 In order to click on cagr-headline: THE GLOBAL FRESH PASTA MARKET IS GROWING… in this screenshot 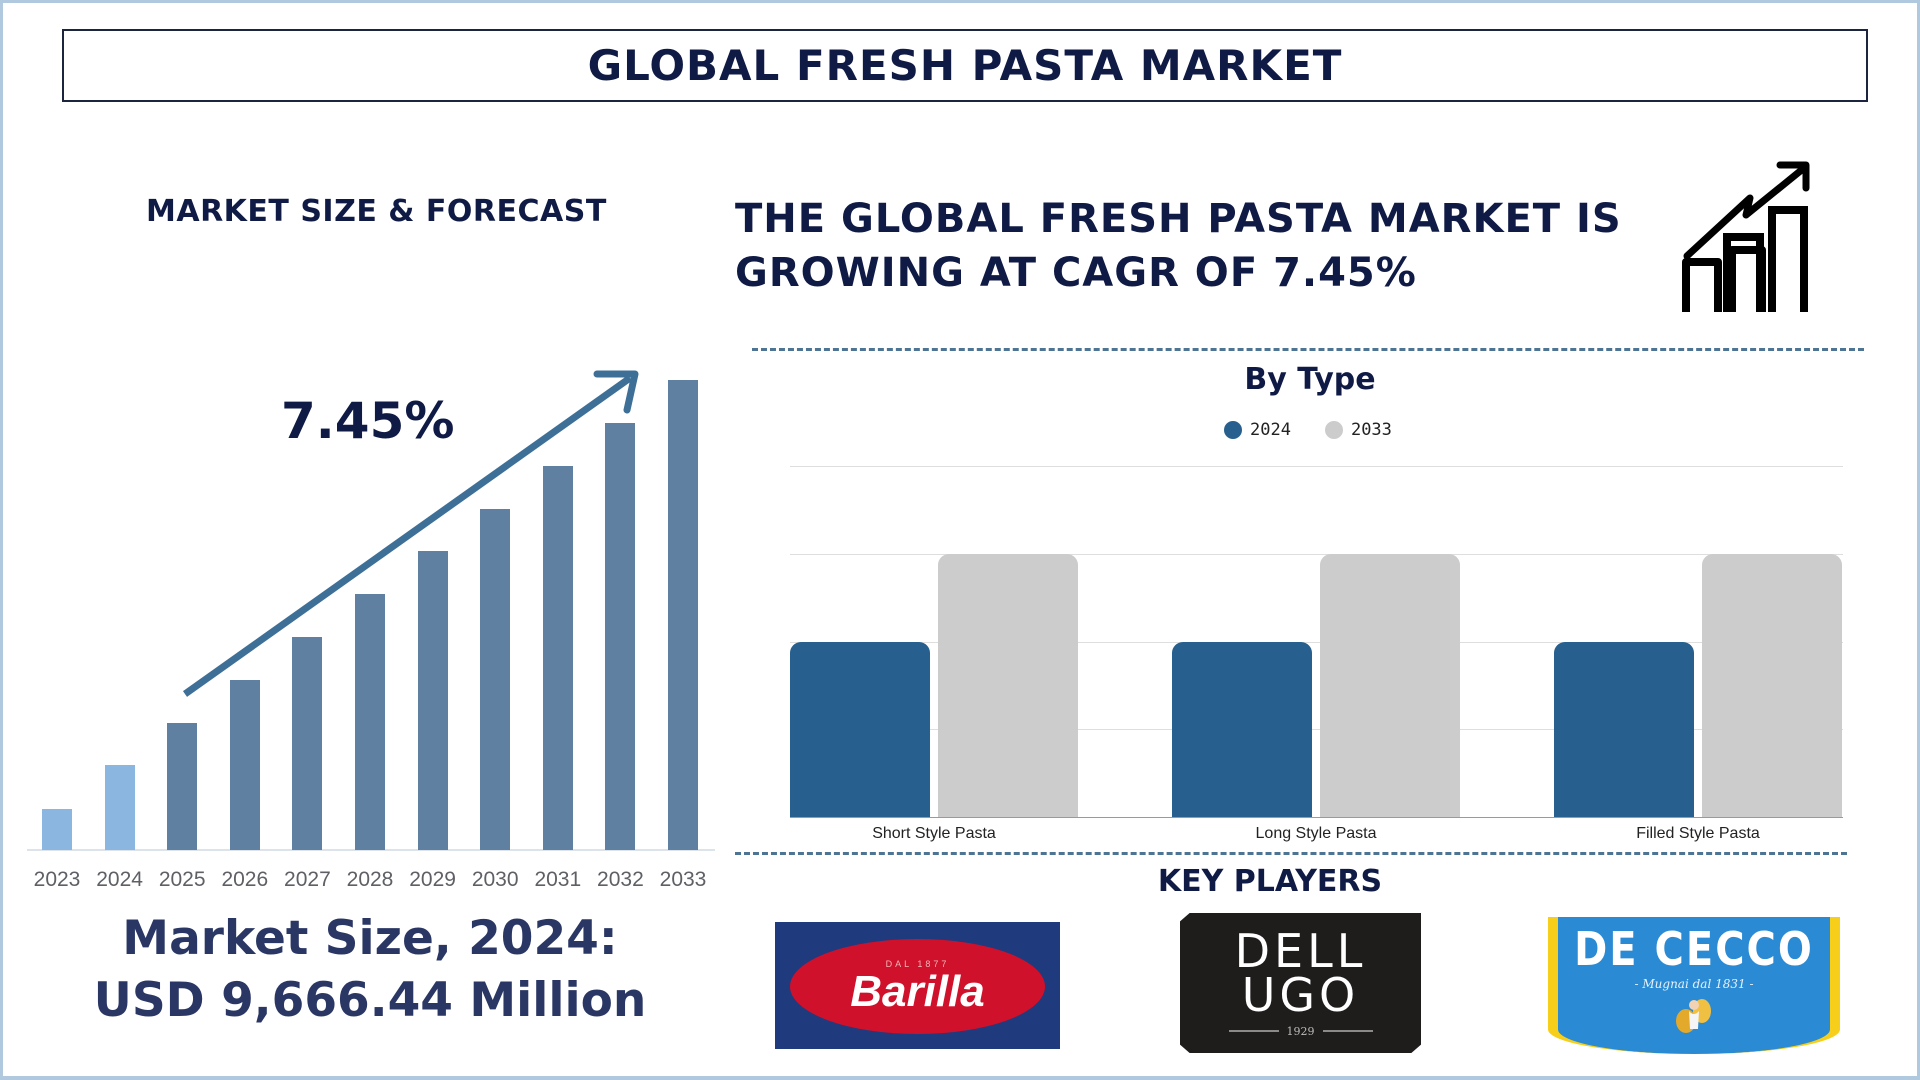, I will do `click(1178, 246)`.